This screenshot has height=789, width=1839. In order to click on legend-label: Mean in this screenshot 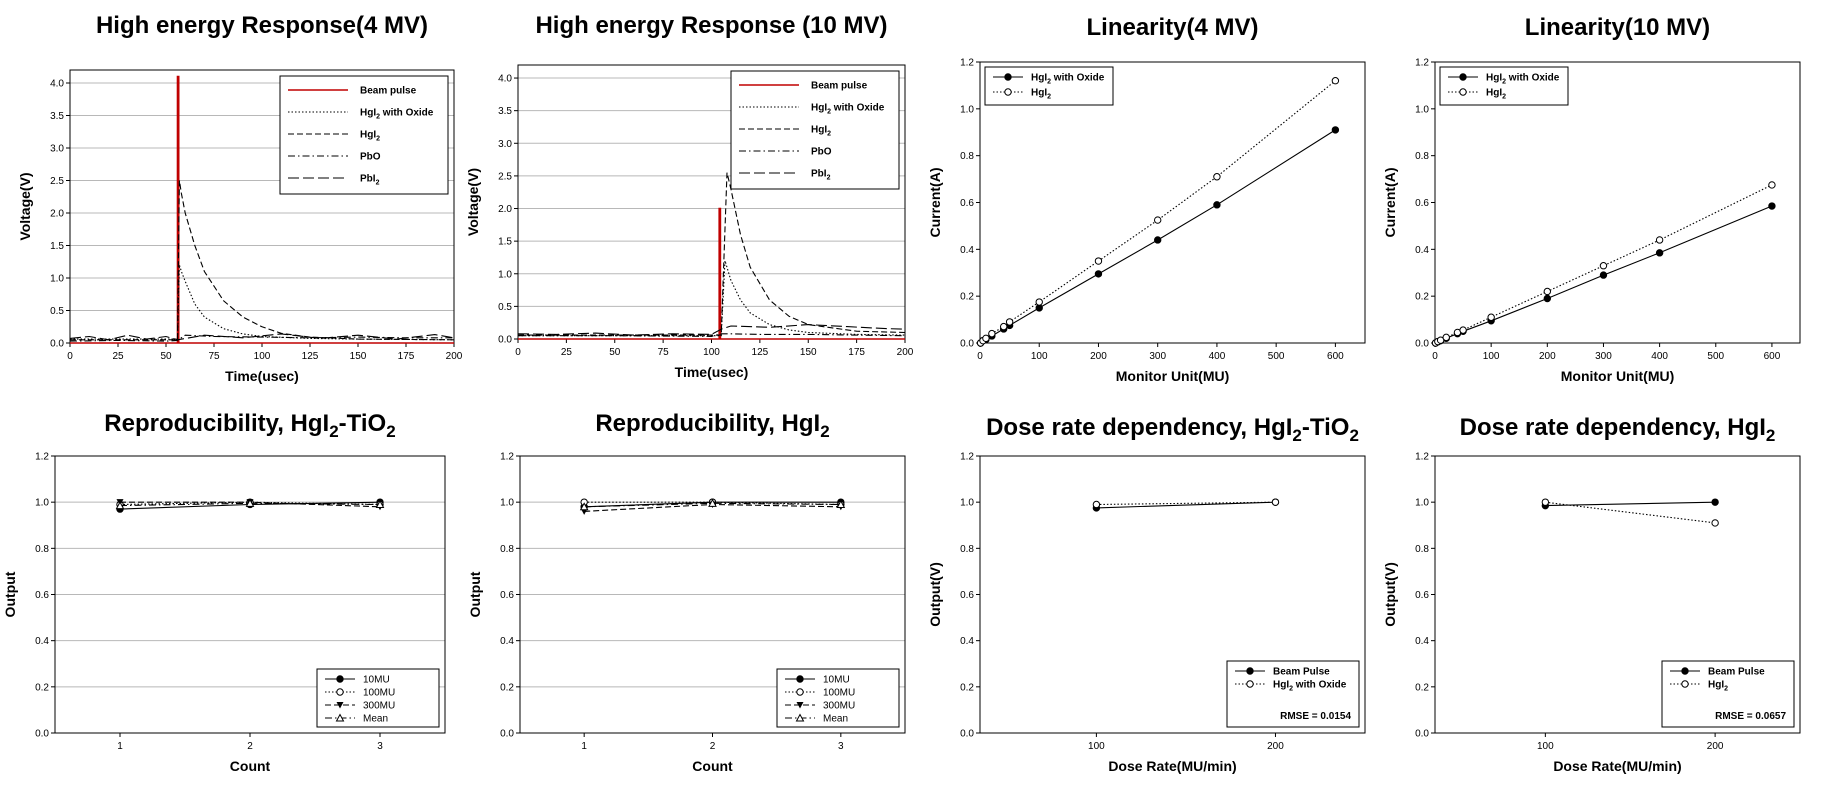, I will do `click(835, 719)`.